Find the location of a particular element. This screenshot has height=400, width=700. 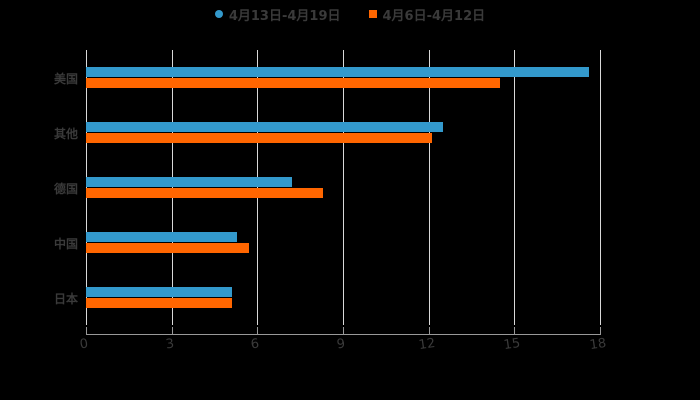

y-category-label: 日本 is located at coordinates (65, 298).